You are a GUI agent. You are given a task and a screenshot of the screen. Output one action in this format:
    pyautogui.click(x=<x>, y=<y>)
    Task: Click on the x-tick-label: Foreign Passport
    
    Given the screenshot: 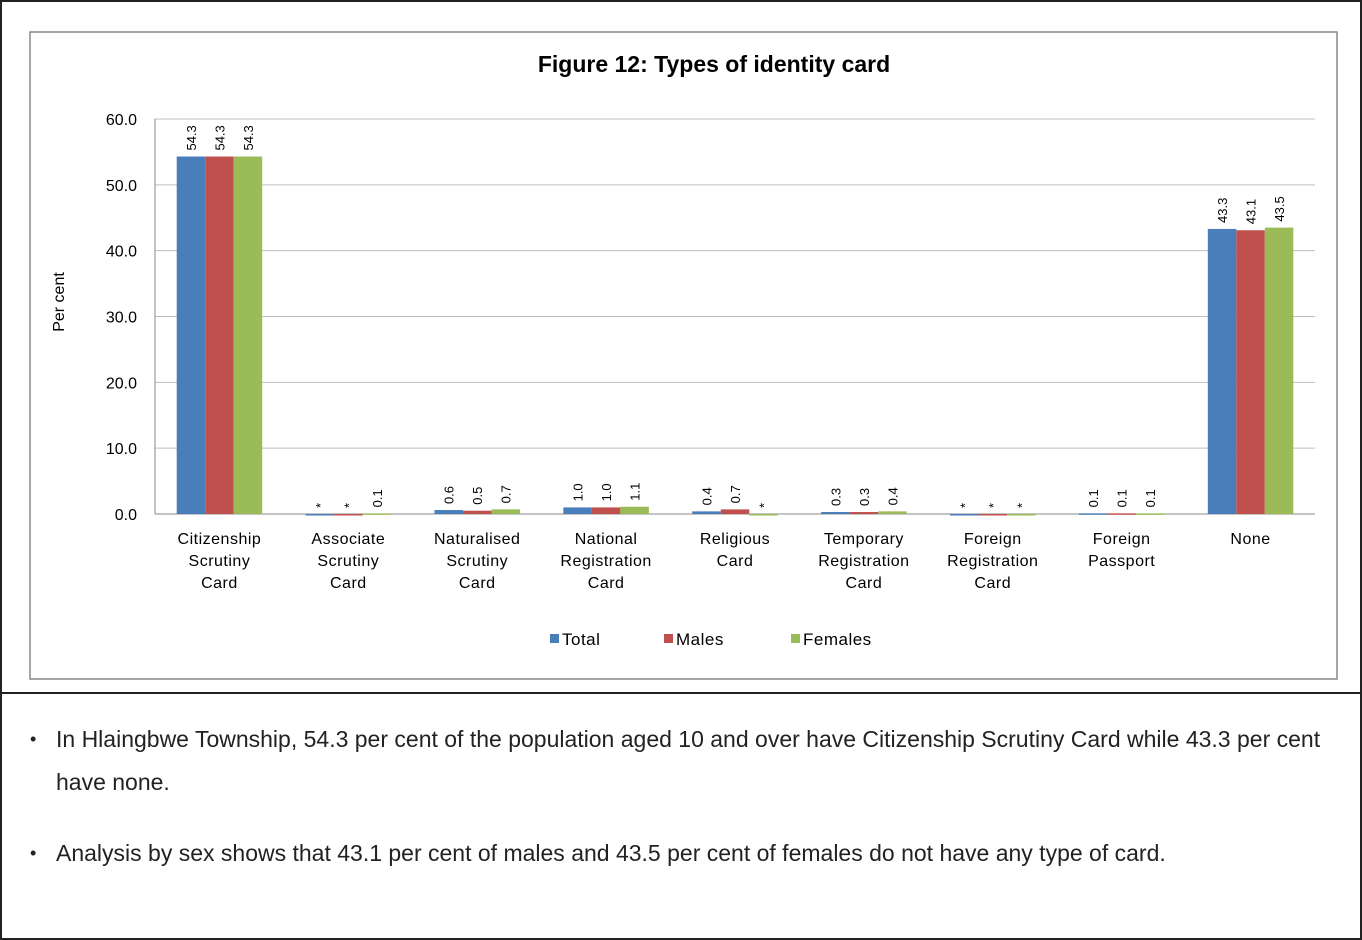 What is the action you would take?
    pyautogui.click(x=1121, y=550)
    